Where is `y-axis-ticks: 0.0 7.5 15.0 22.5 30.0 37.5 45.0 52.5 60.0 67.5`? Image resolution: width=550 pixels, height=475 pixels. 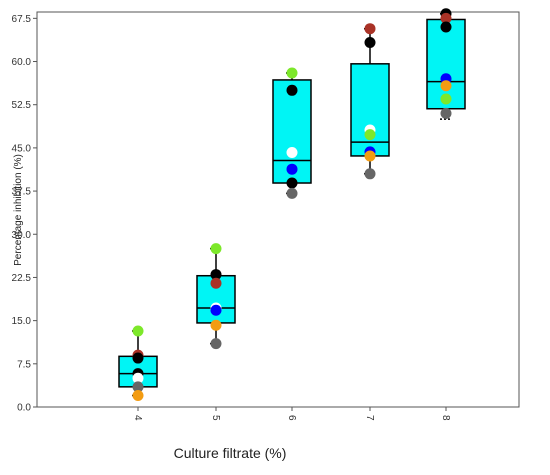 y-axis-ticks: 0.0 7.5 15.0 22.5 30.0 37.5 45.0 52.5 60.0 67.5 is located at coordinates (24, 214).